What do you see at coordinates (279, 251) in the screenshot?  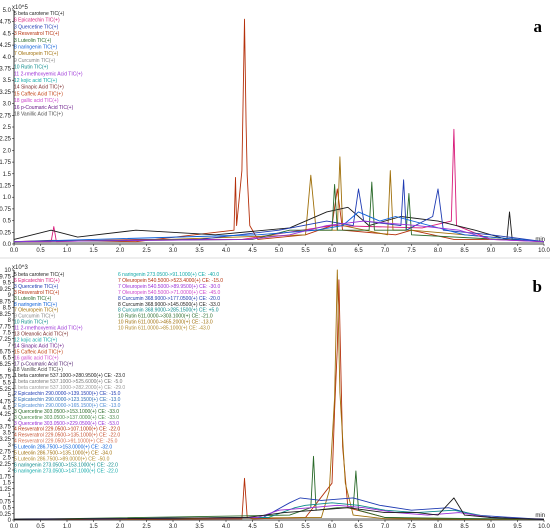 I see `x-tick-label: 5.0` at bounding box center [279, 251].